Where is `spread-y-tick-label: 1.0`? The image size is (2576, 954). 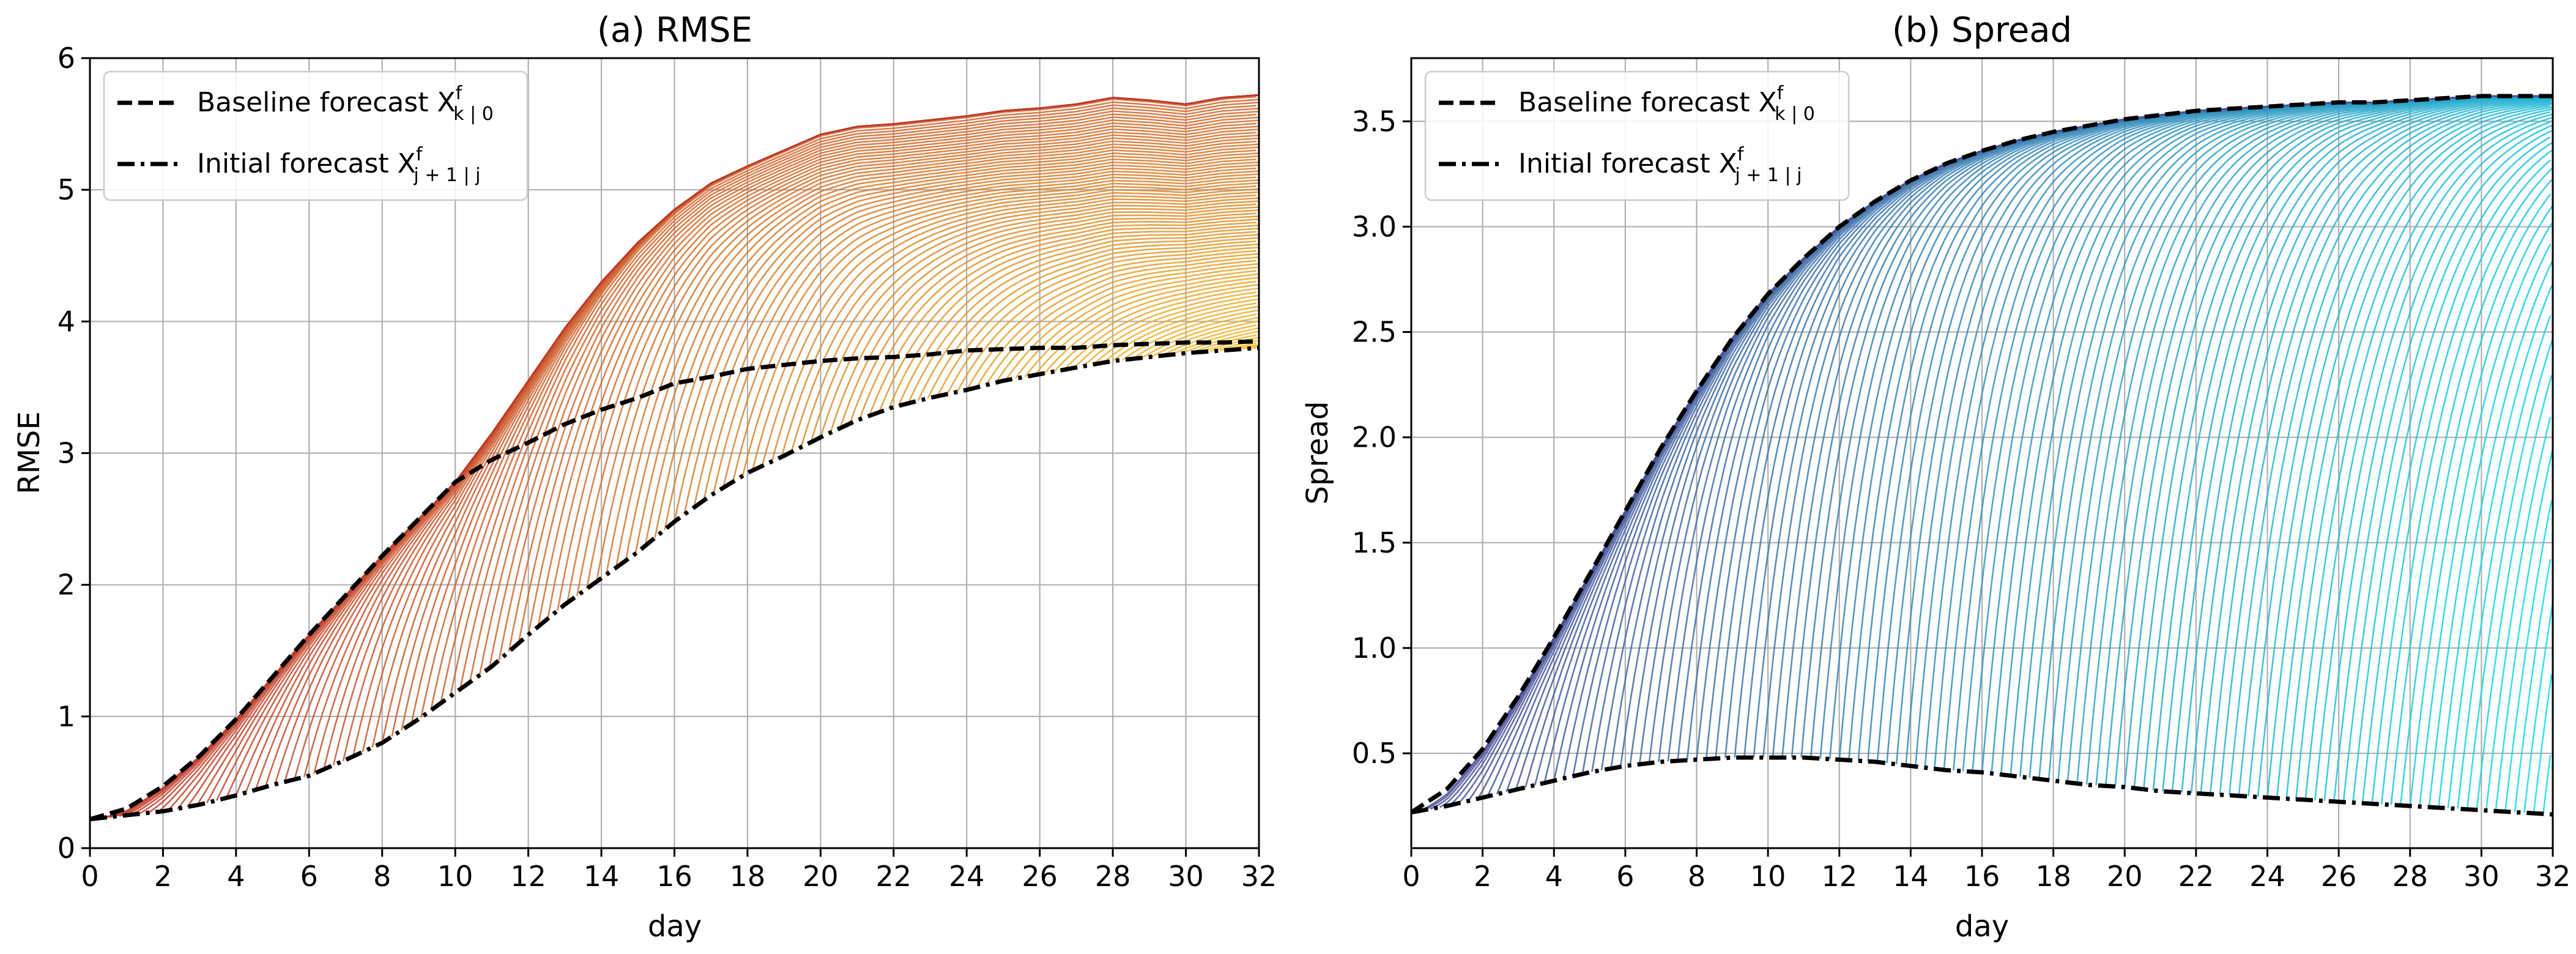 spread-y-tick-label: 1.0 is located at coordinates (1374, 648).